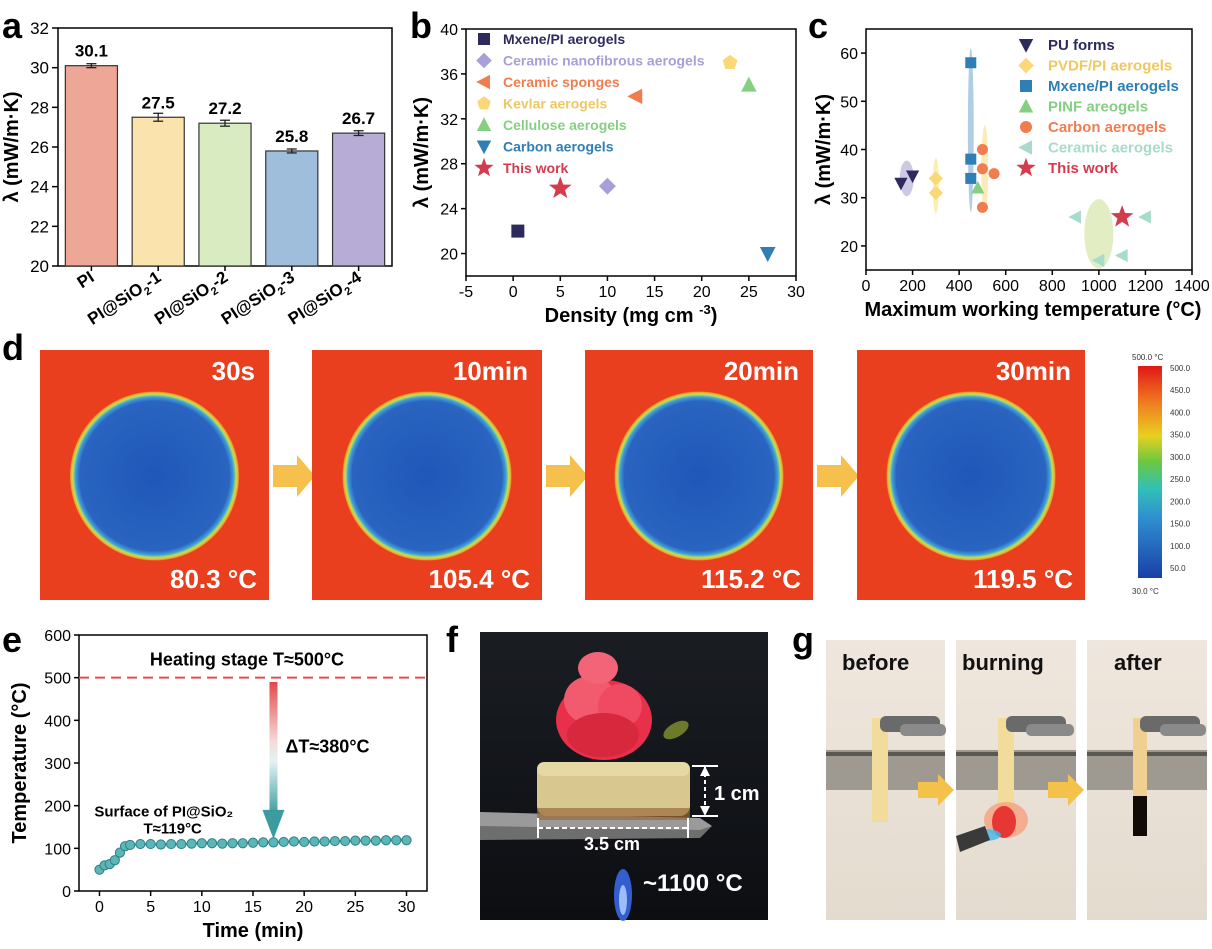  Describe the element at coordinates (213, 579) in the screenshot. I see `frame-temp-label: 80.3 °C` at that location.